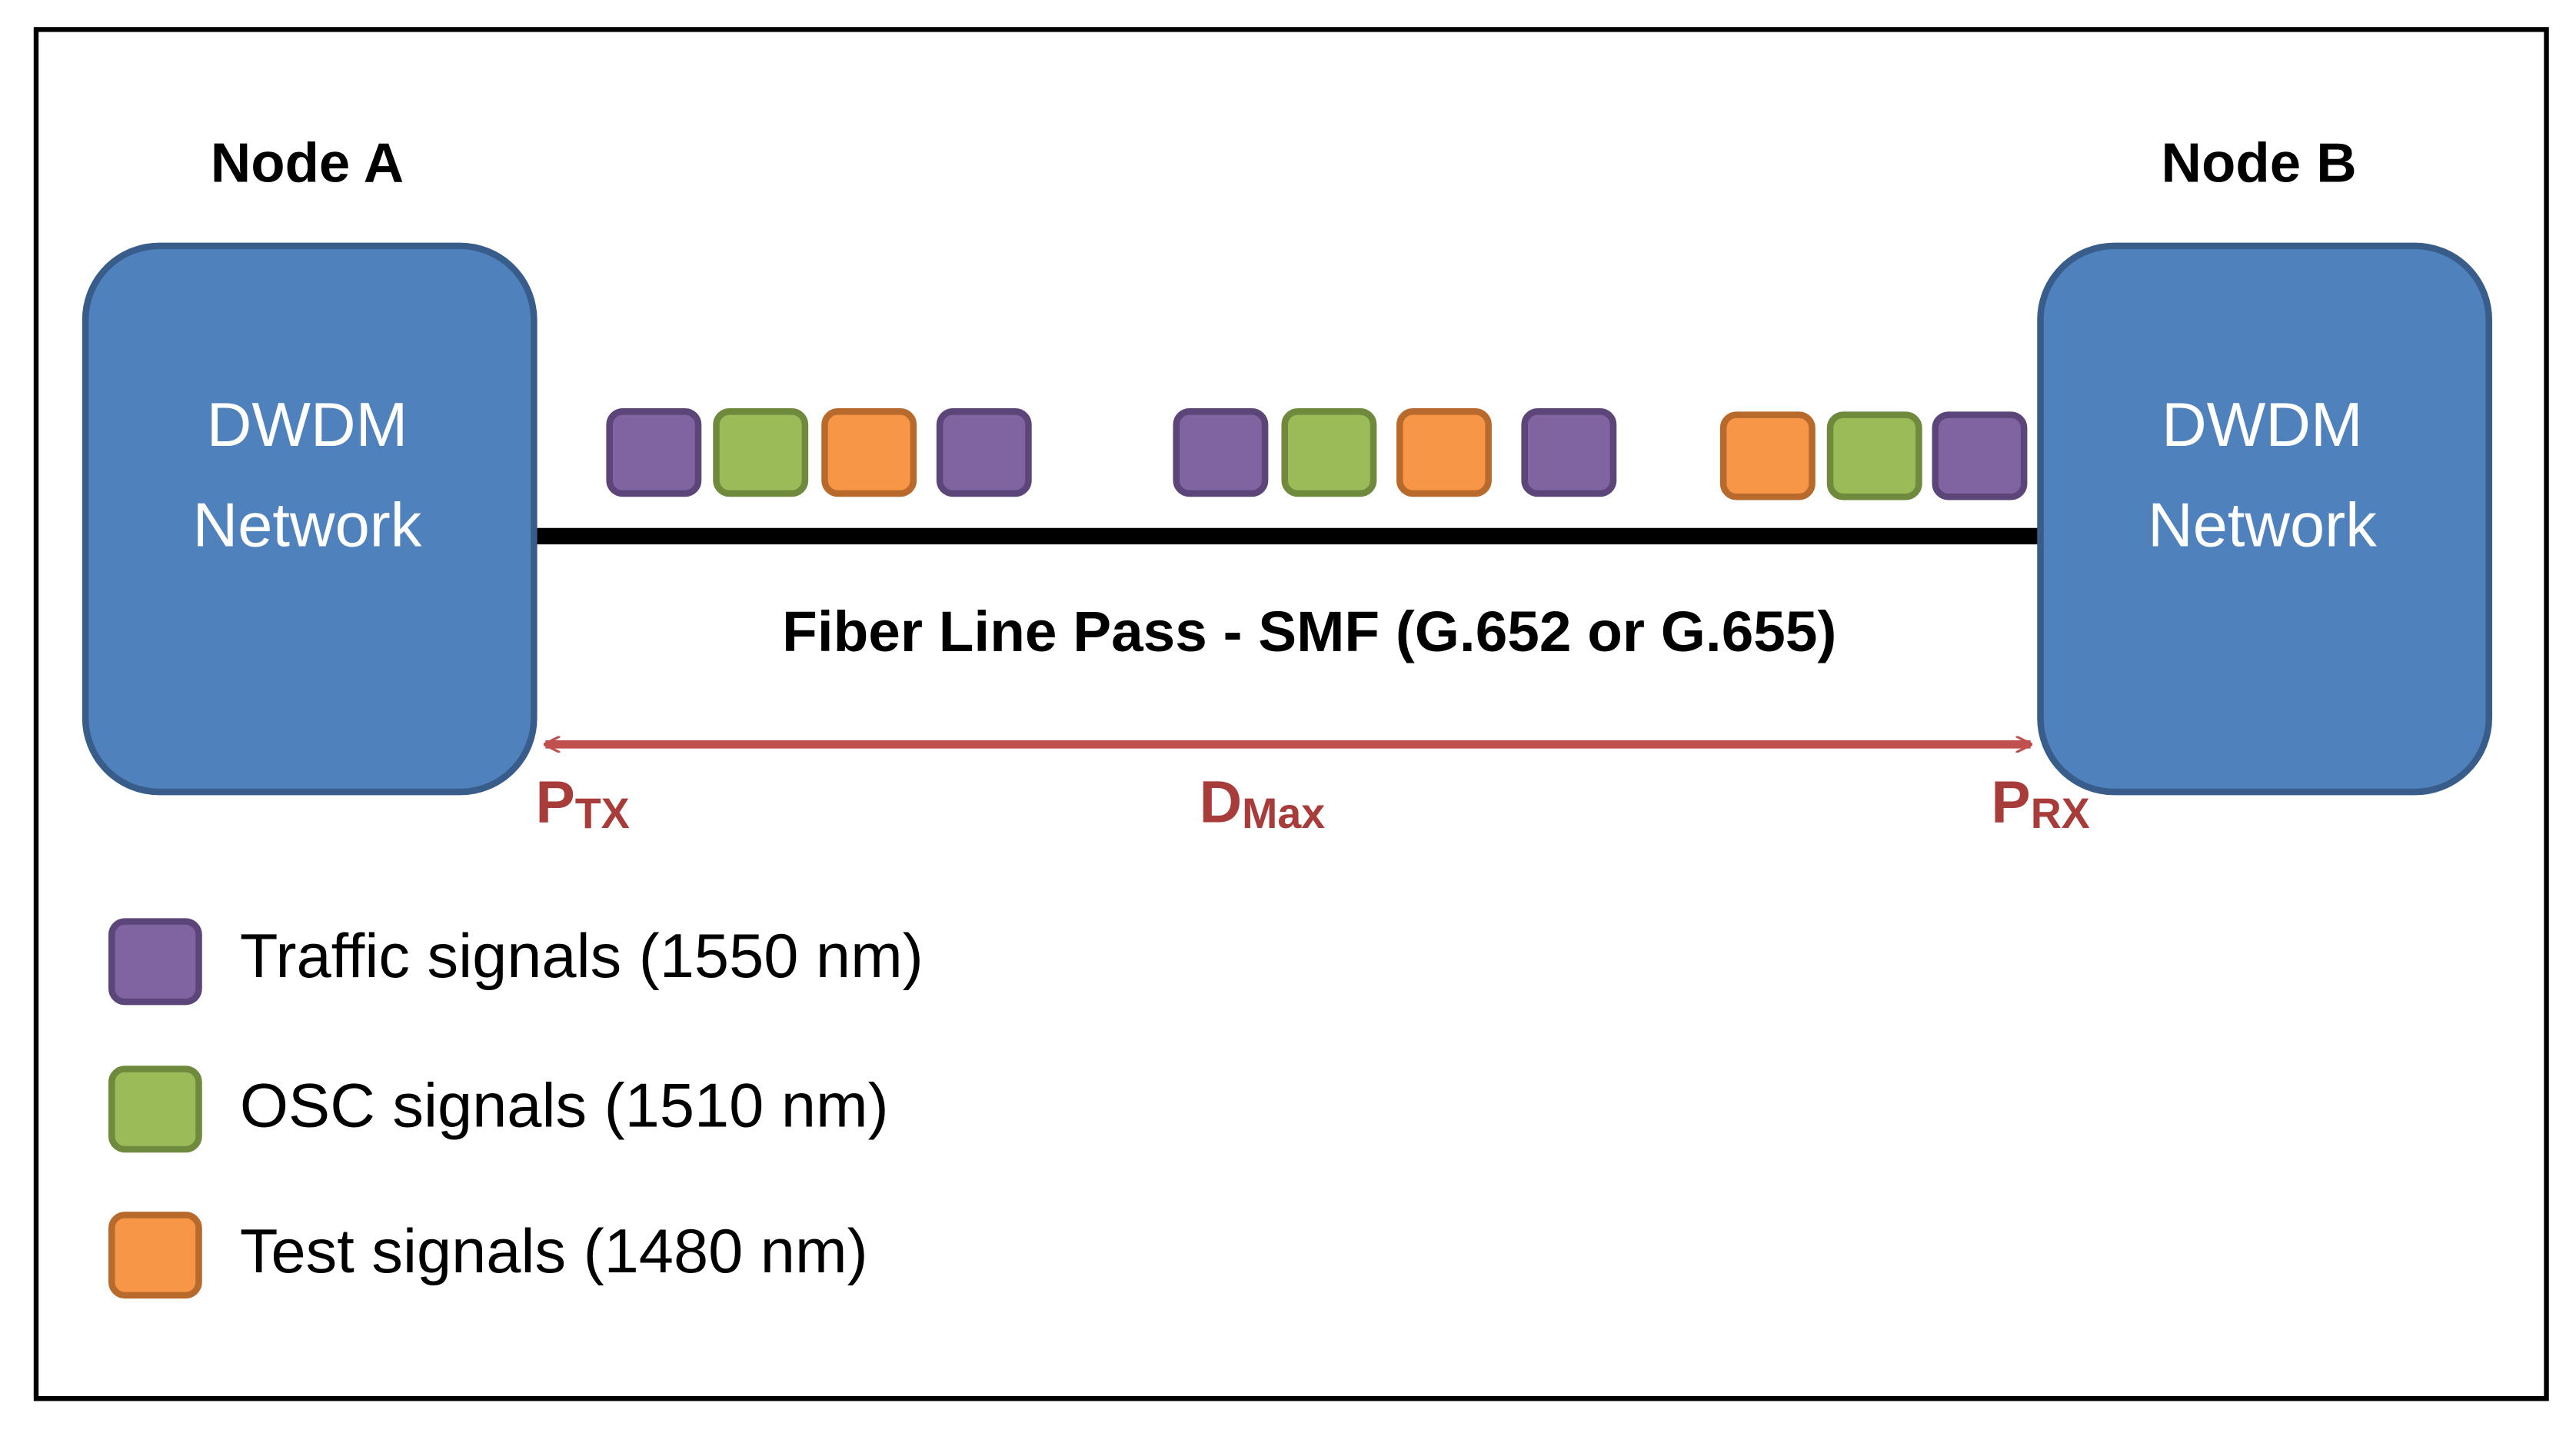 Image resolution: width=2576 pixels, height=1433 pixels. What do you see at coordinates (564, 1105) in the screenshot?
I see `legend-label: OSC signals (1510 nm)` at bounding box center [564, 1105].